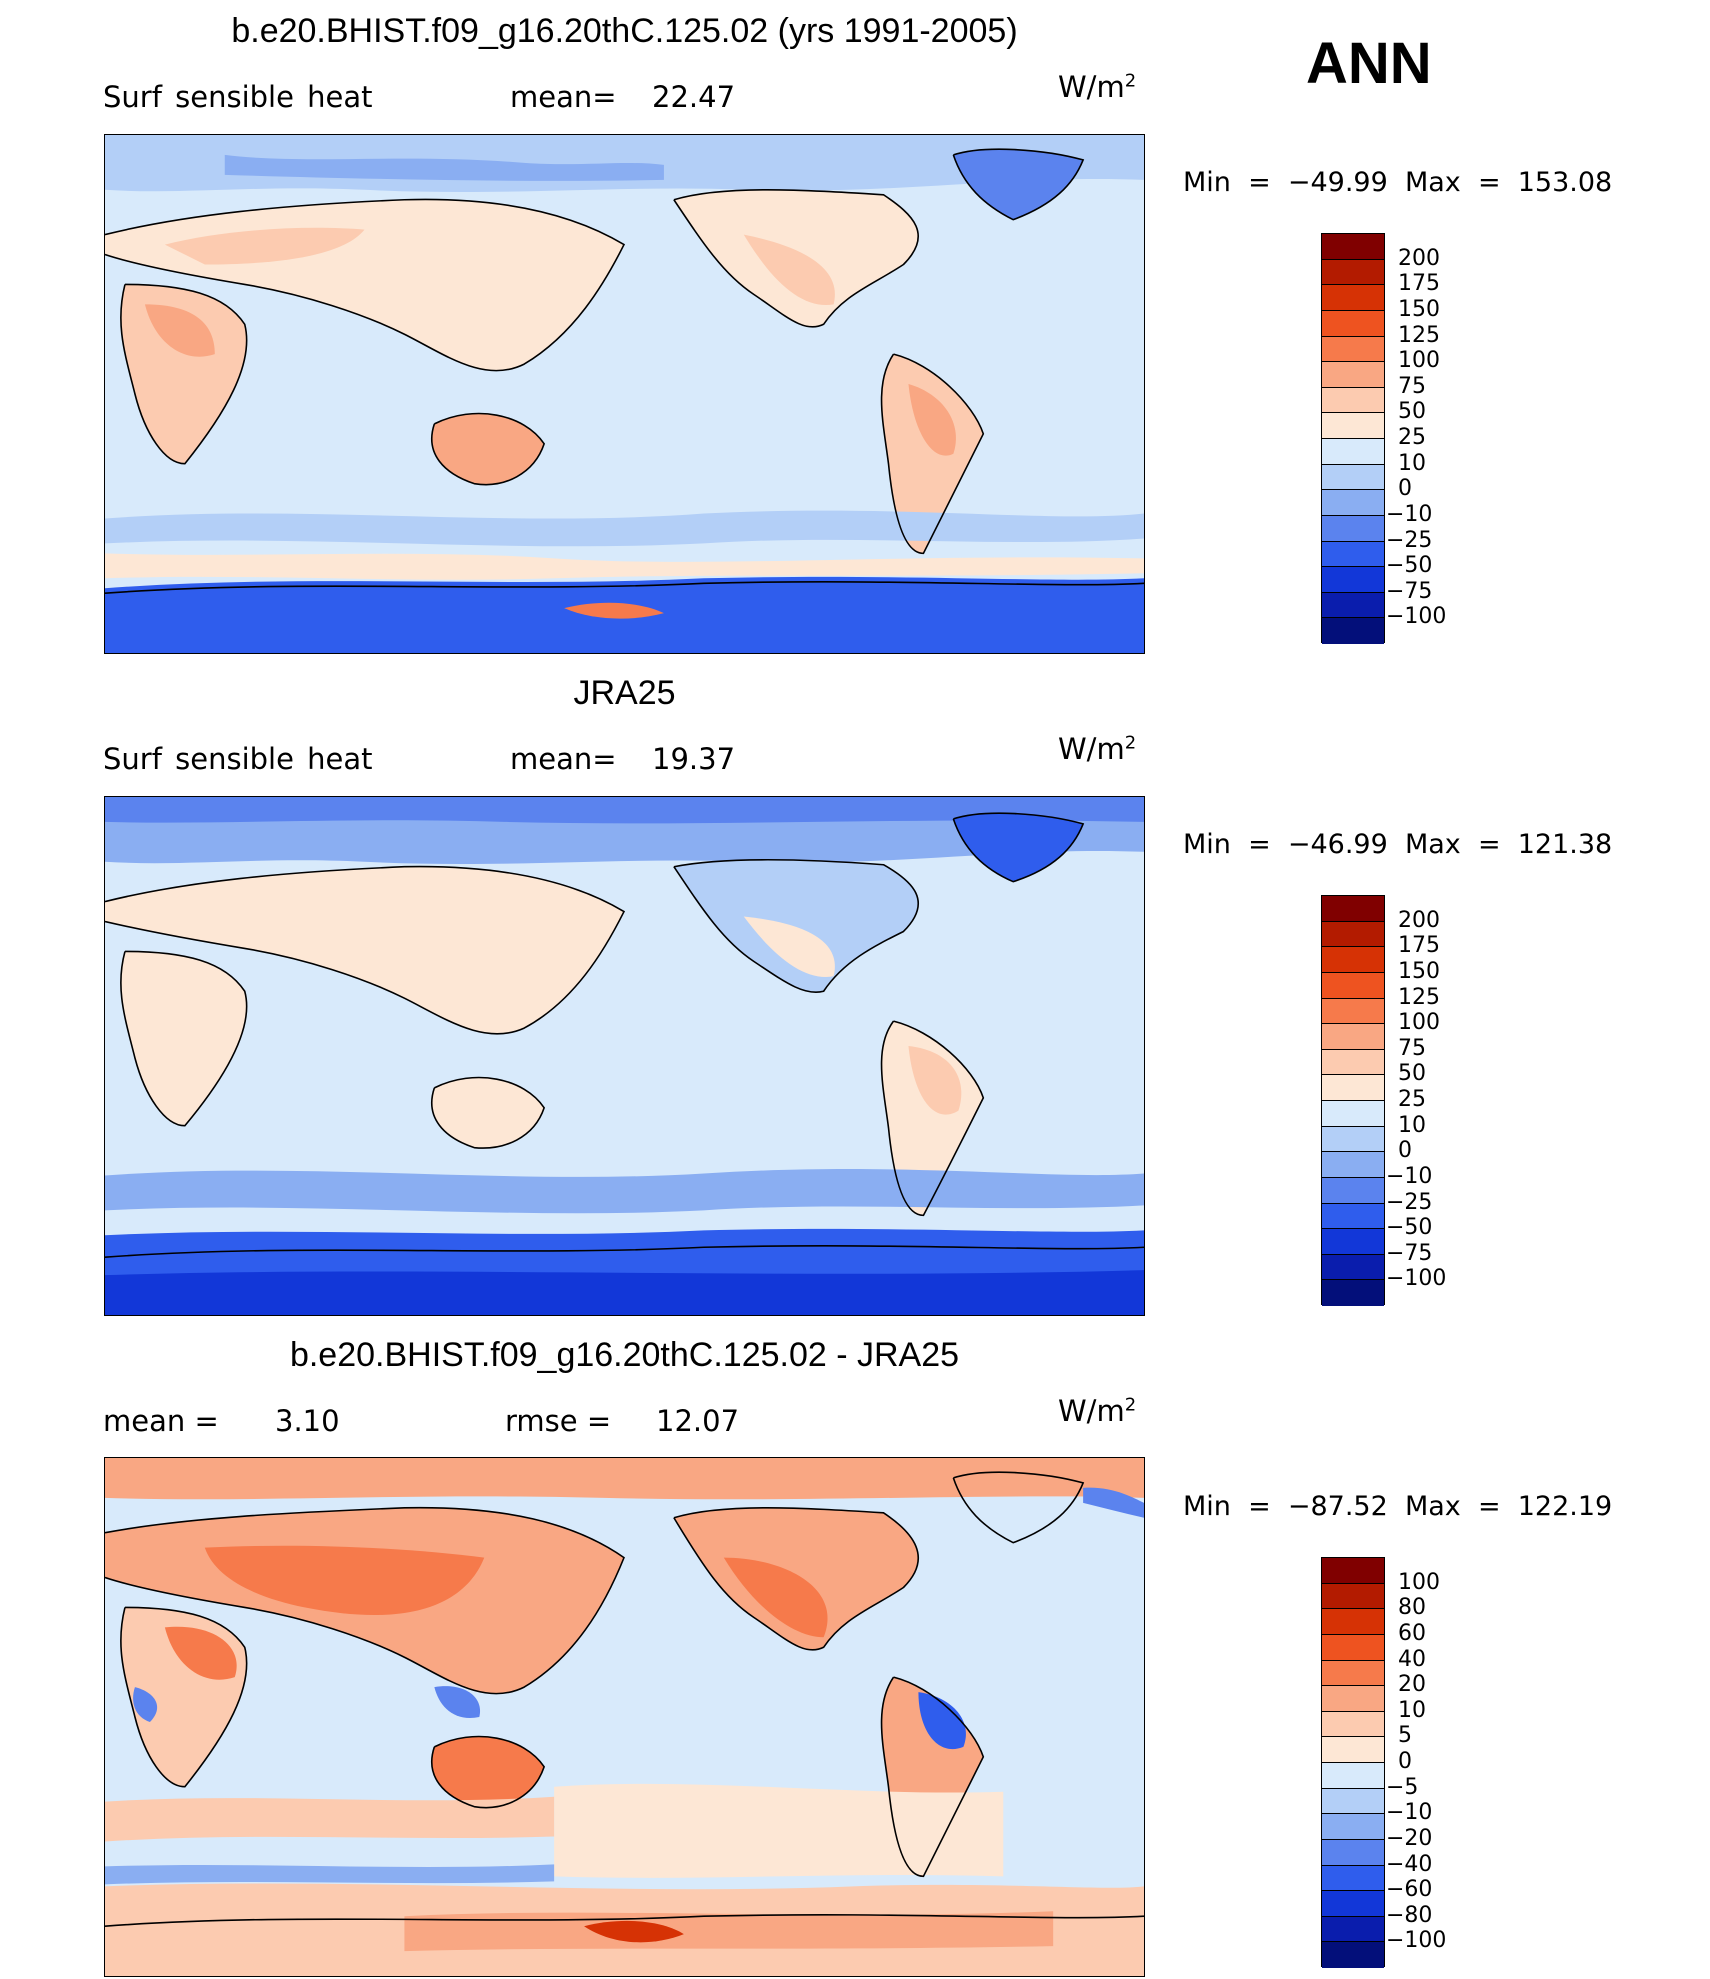 The image size is (1710, 1979). I want to click on panel-2-mean-value: 19.37, so click(694, 759).